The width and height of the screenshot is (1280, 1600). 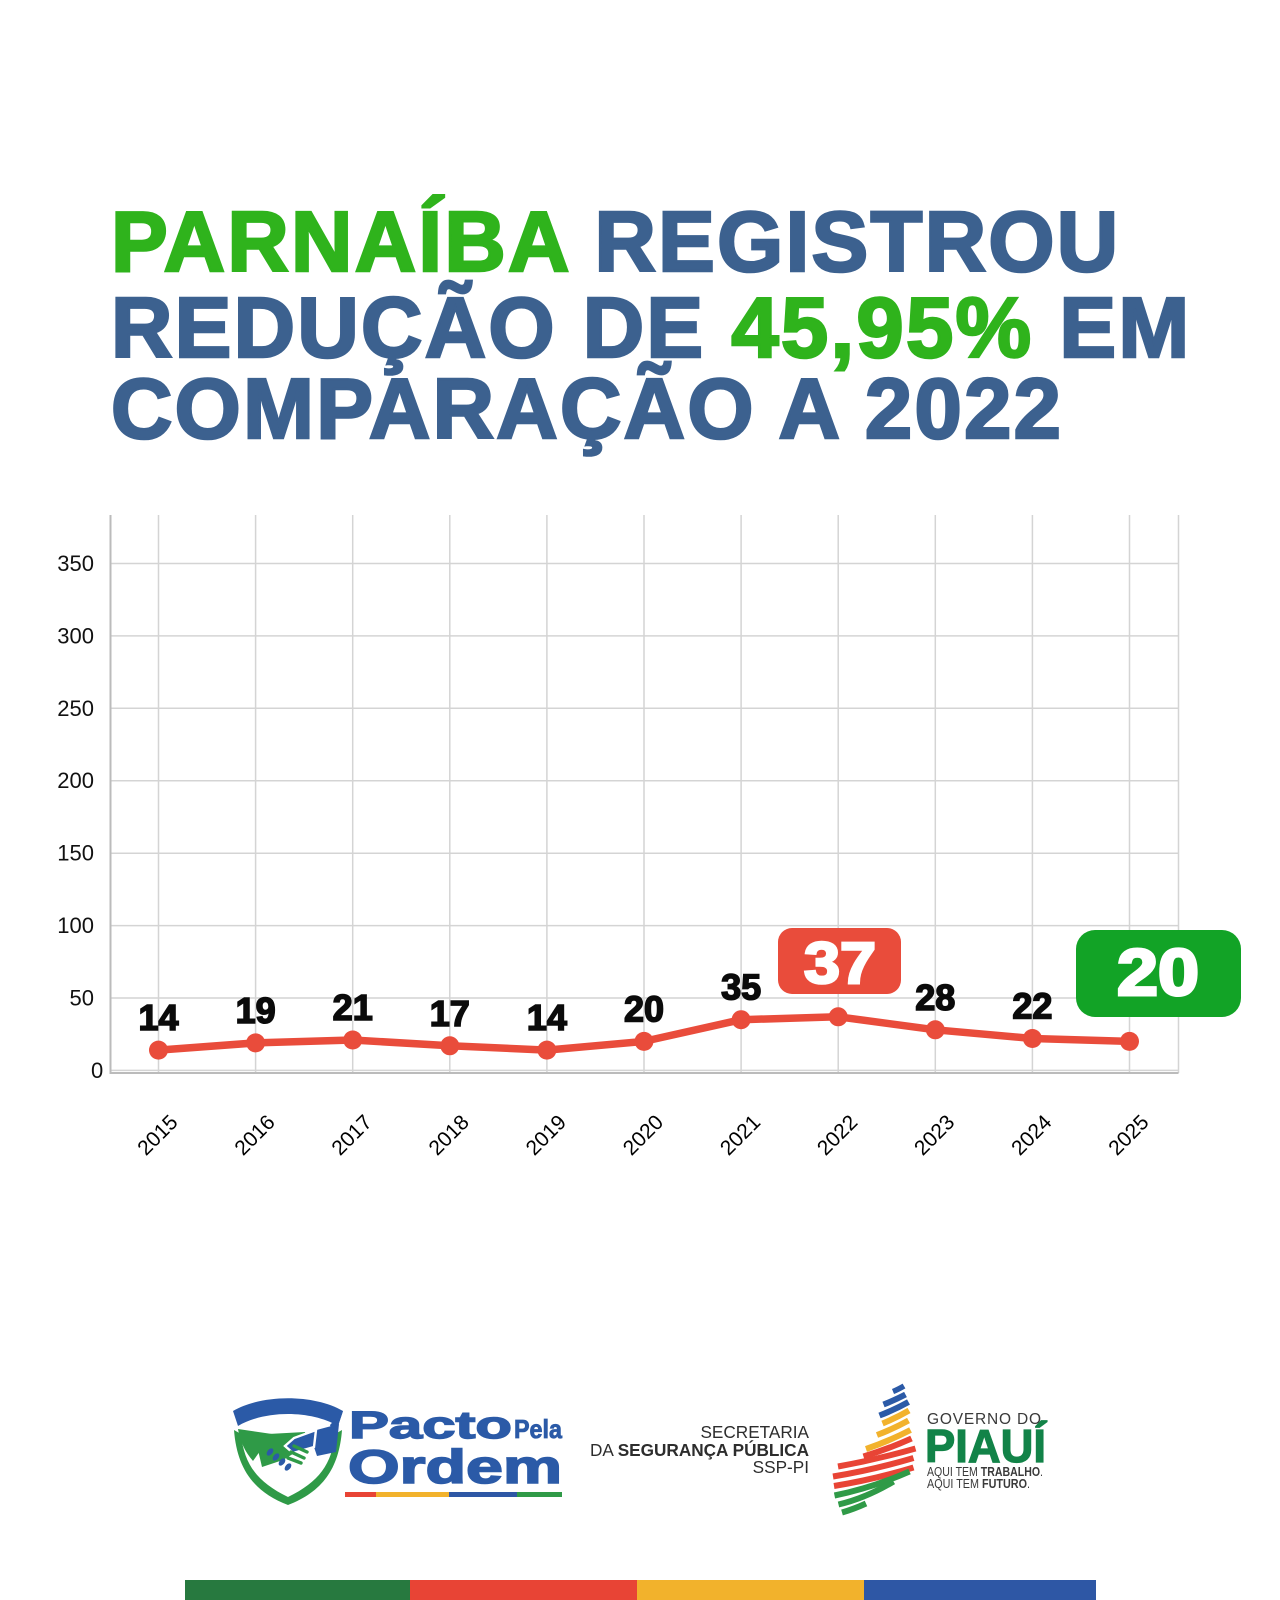 What do you see at coordinates (935, 997) in the screenshot?
I see `svg-text: 28` at bounding box center [935, 997].